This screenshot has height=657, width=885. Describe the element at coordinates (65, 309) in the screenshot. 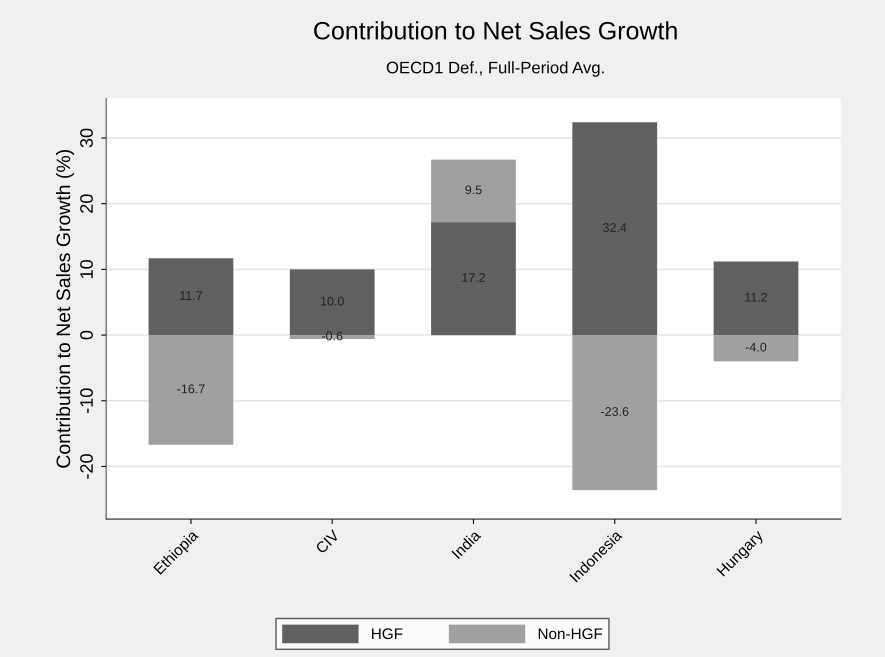

I see `y-axis-title: Contribution to Net Sales Growth (%)` at that location.